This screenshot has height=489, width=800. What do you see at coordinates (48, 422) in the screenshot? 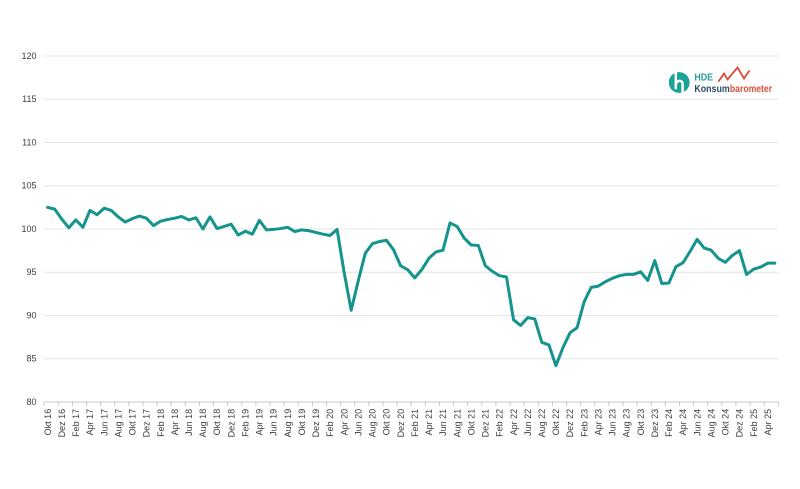
I see `svg-text: Okt 16` at bounding box center [48, 422].